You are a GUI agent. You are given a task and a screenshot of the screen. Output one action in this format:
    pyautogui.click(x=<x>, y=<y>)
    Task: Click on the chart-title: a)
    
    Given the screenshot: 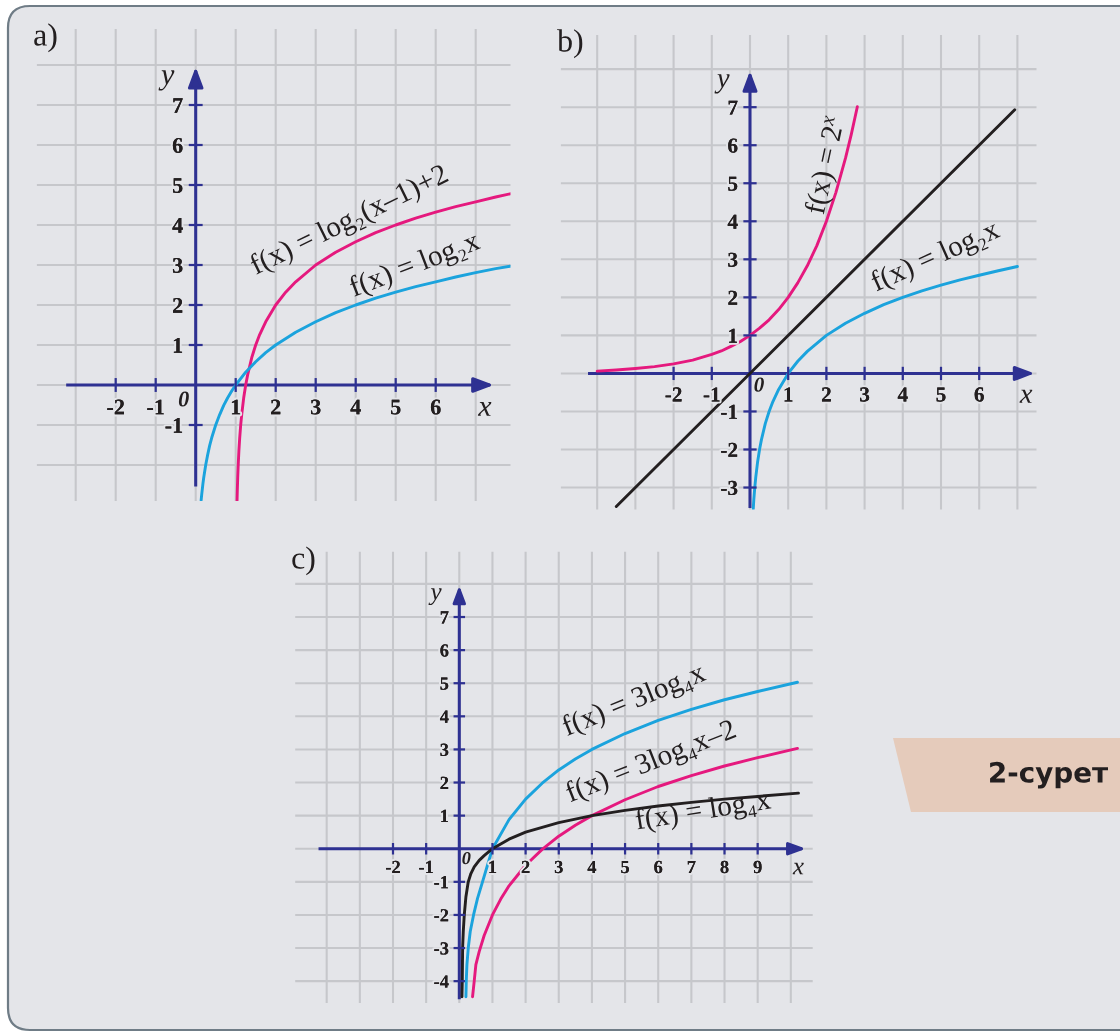 What is the action you would take?
    pyautogui.click(x=45, y=38)
    